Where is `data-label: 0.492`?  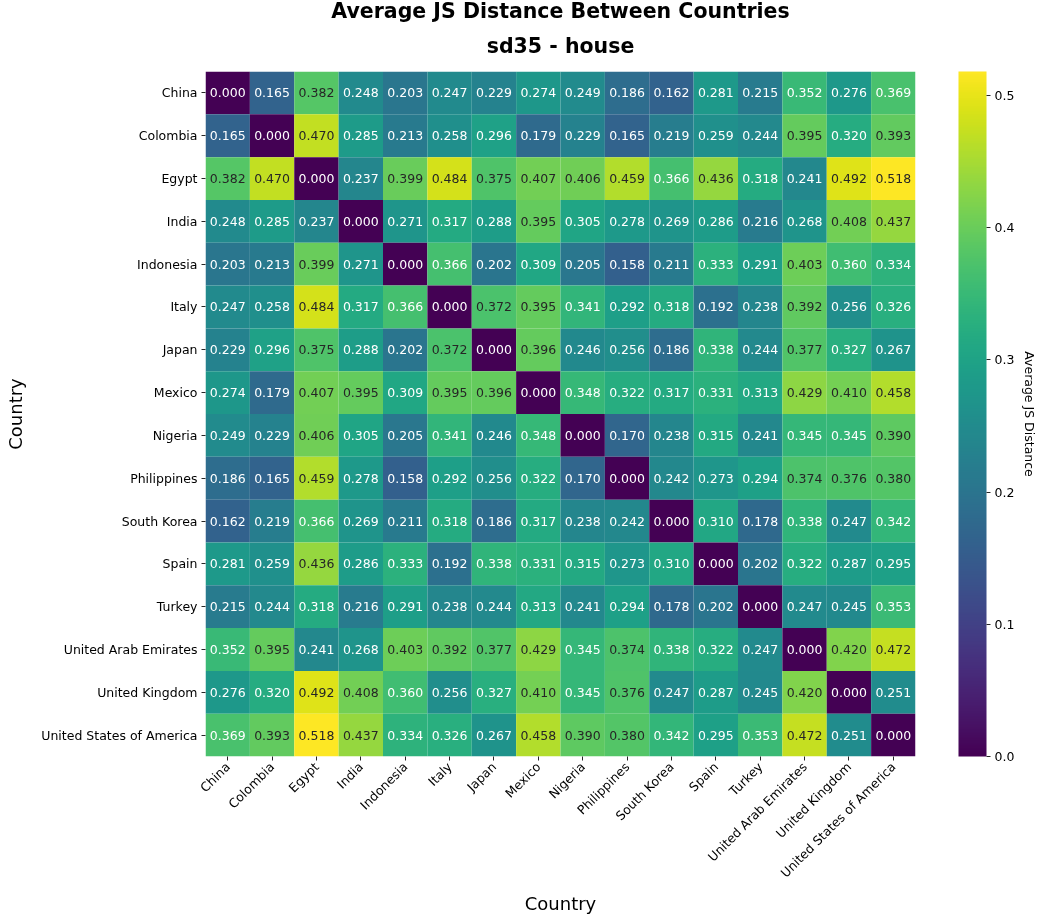 data-label: 0.492 is located at coordinates (849, 179).